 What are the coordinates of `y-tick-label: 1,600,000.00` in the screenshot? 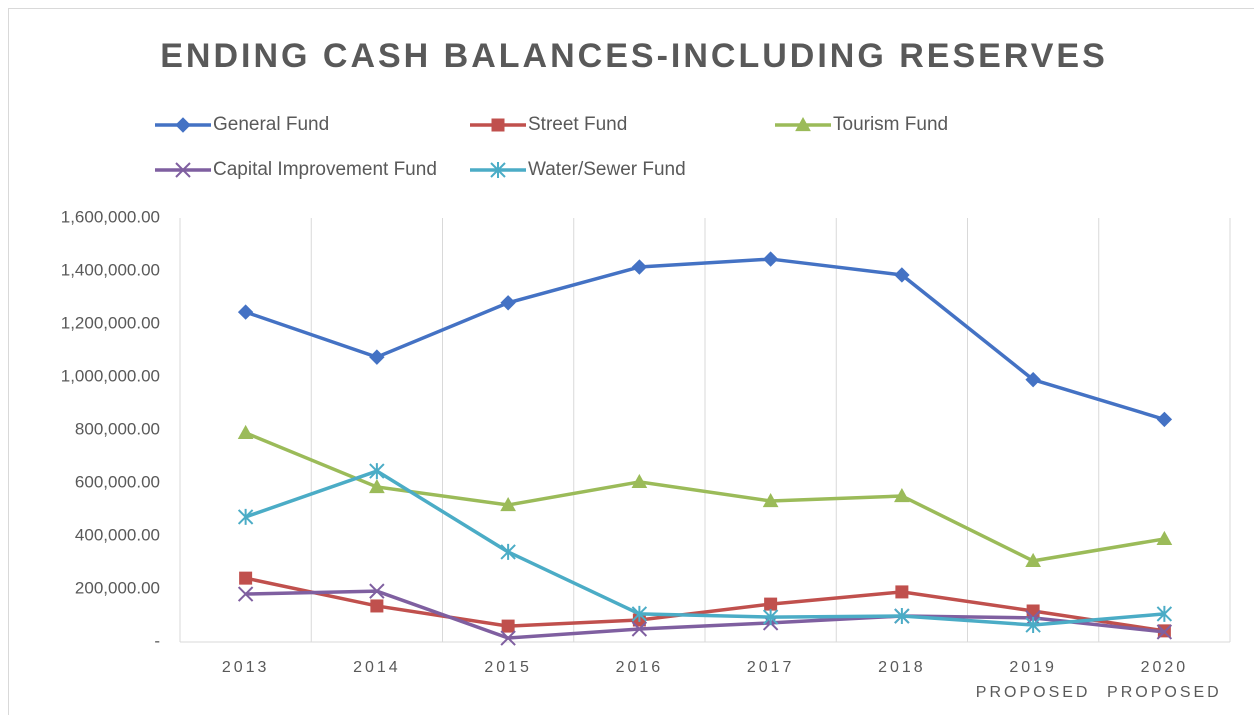 It's located at (110, 216).